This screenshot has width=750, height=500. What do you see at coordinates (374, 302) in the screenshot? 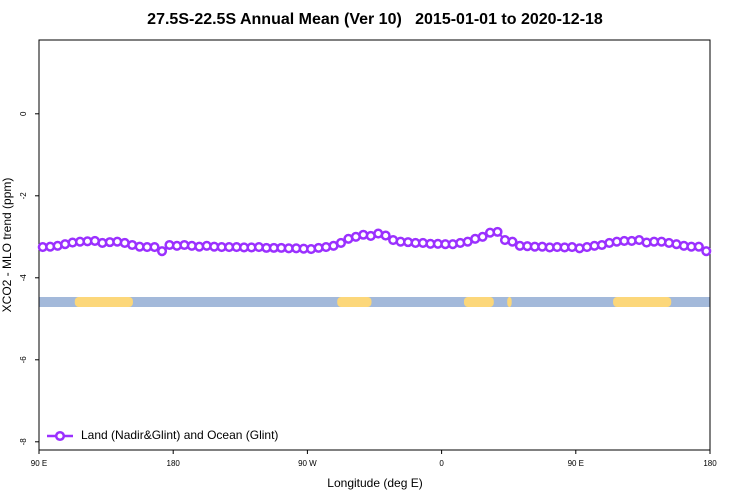
I see `ocean-band` at bounding box center [374, 302].